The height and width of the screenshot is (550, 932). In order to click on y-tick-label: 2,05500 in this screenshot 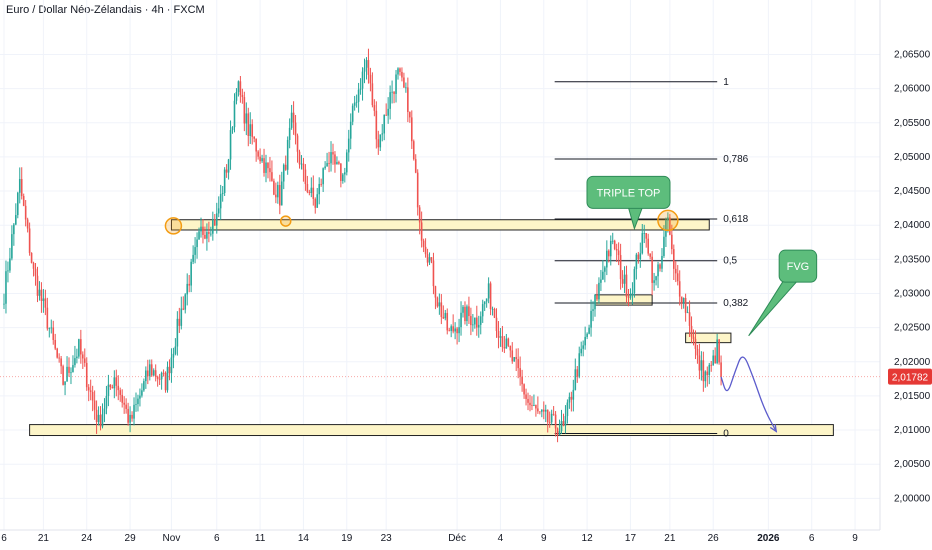, I will do `click(912, 123)`.